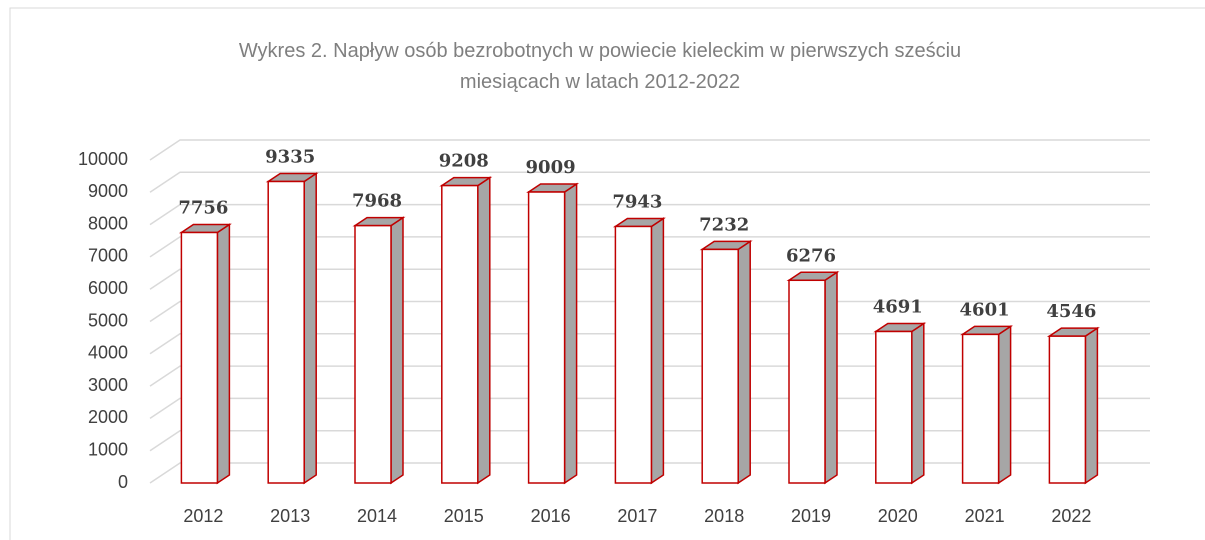 The width and height of the screenshot is (1205, 540). Describe the element at coordinates (108, 191) in the screenshot. I see `y-tick-label: 9000` at that location.